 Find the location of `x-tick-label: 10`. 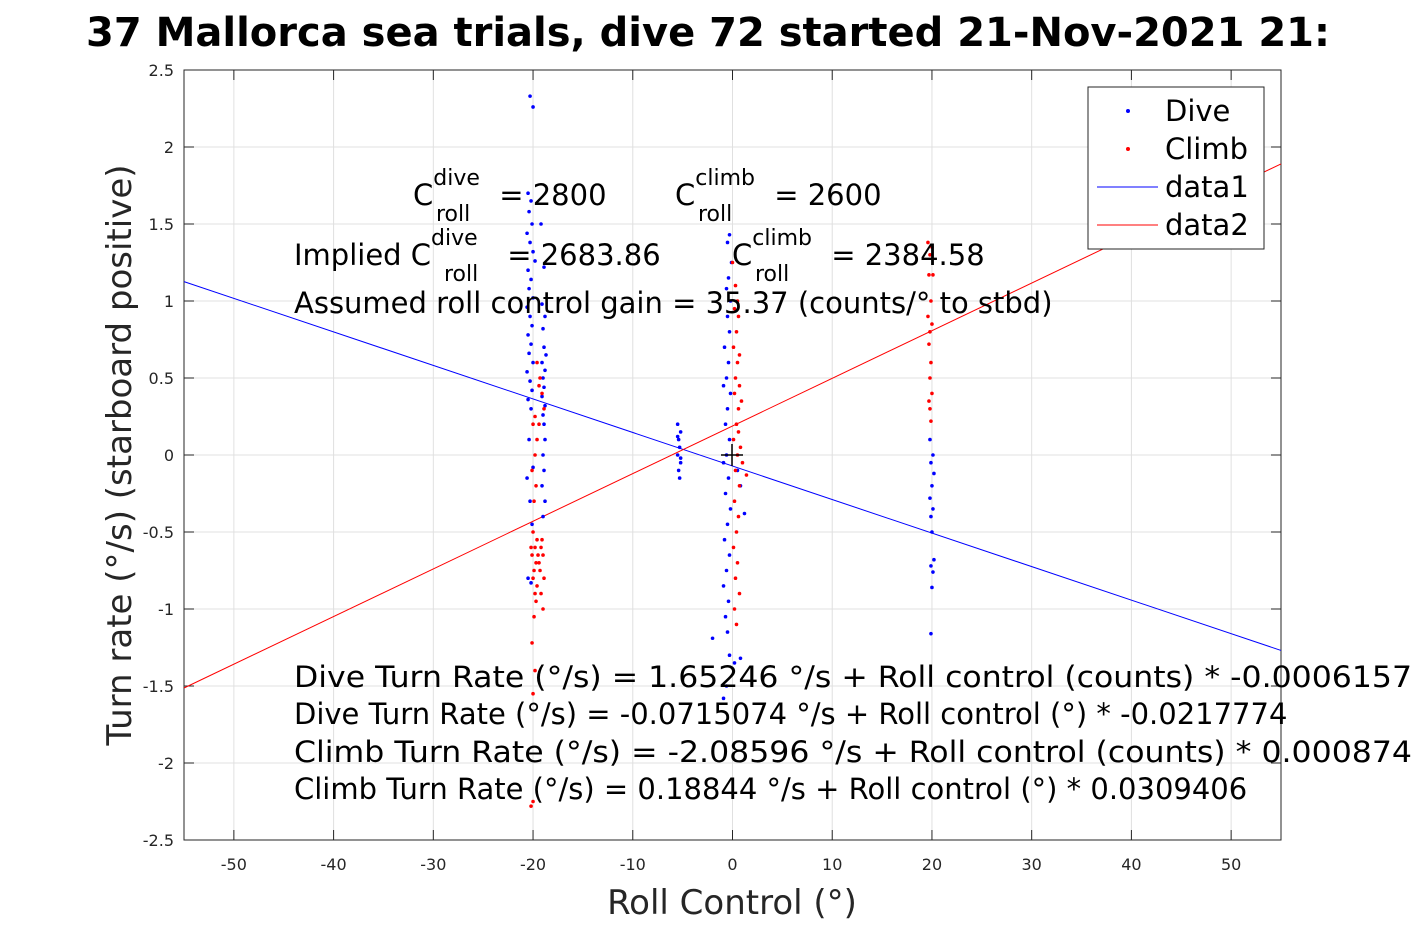

x-tick-label: 10 is located at coordinates (832, 864).